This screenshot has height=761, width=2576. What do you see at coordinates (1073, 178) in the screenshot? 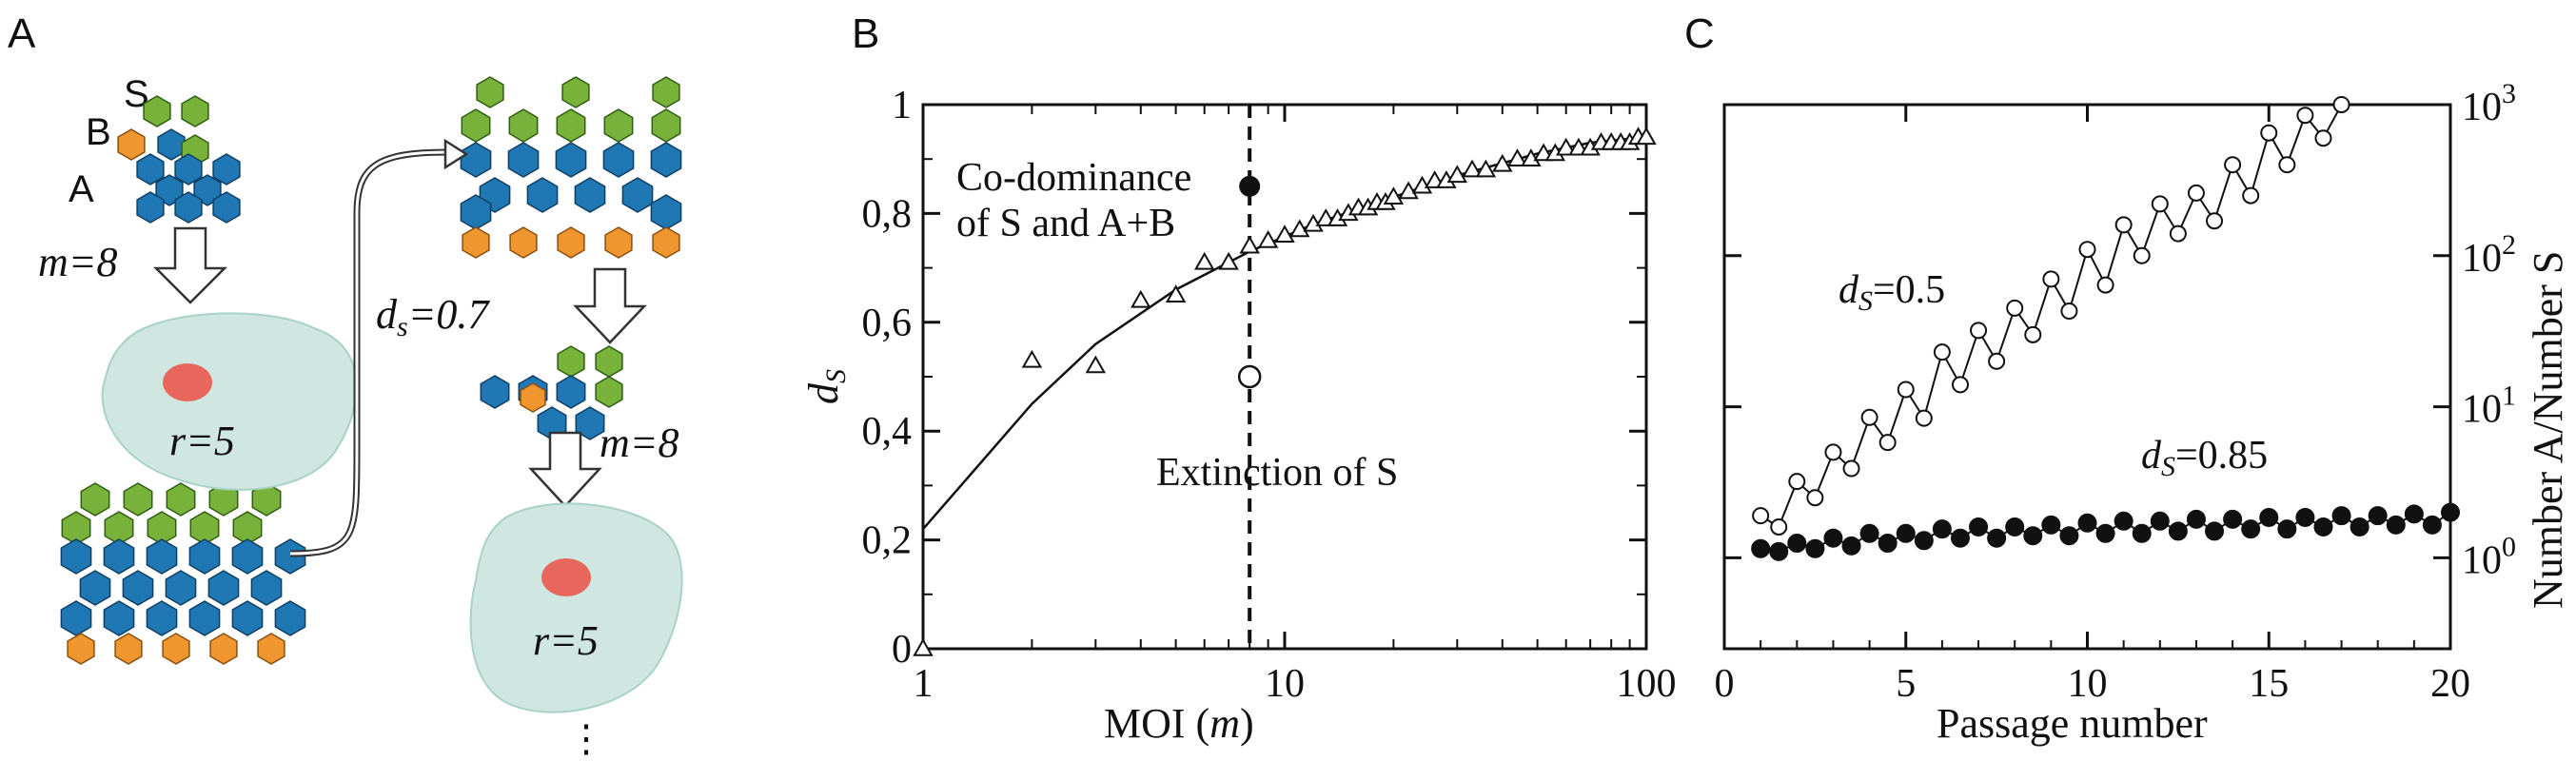
I see `codominance-annotation-line1: Co-dominance` at bounding box center [1073, 178].